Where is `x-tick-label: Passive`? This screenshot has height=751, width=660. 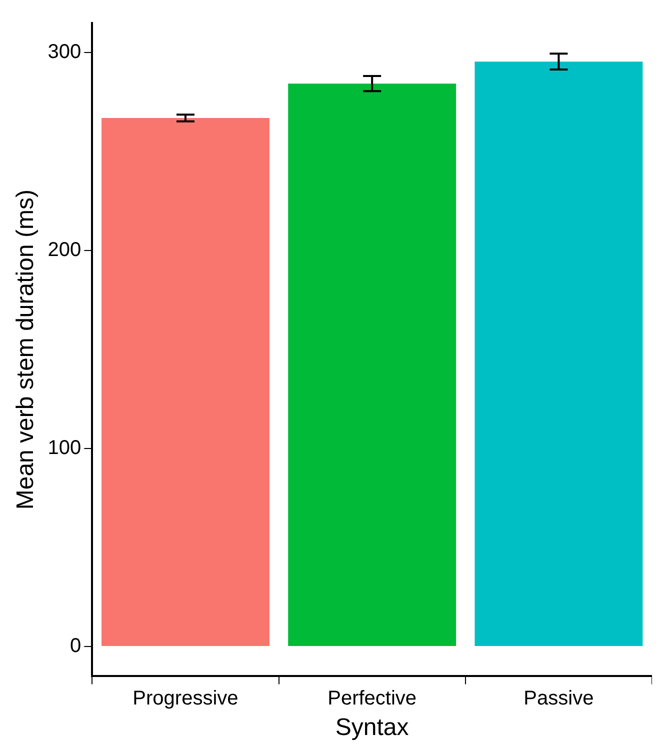
x-tick-label: Passive is located at coordinates (559, 699).